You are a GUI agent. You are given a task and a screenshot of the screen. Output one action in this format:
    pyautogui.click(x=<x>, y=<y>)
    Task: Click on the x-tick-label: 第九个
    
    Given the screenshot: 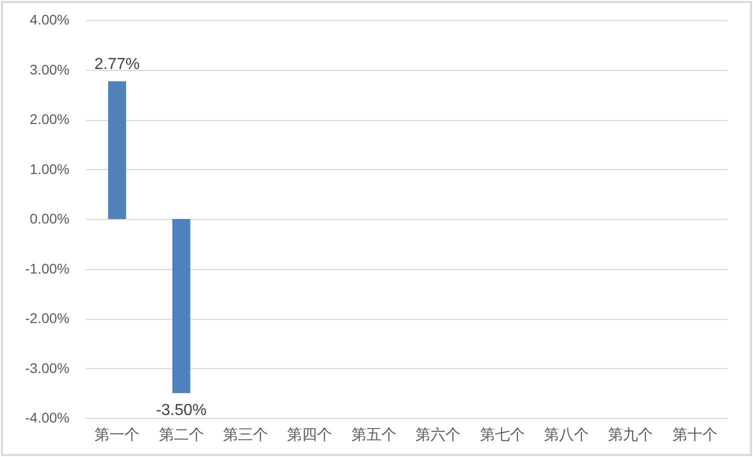 What is the action you would take?
    pyautogui.click(x=631, y=435)
    